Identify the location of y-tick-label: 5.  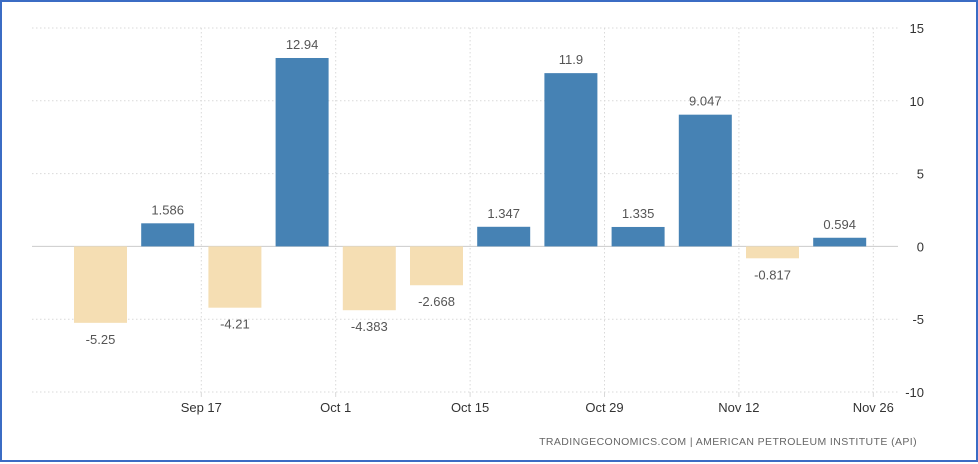
(920, 174).